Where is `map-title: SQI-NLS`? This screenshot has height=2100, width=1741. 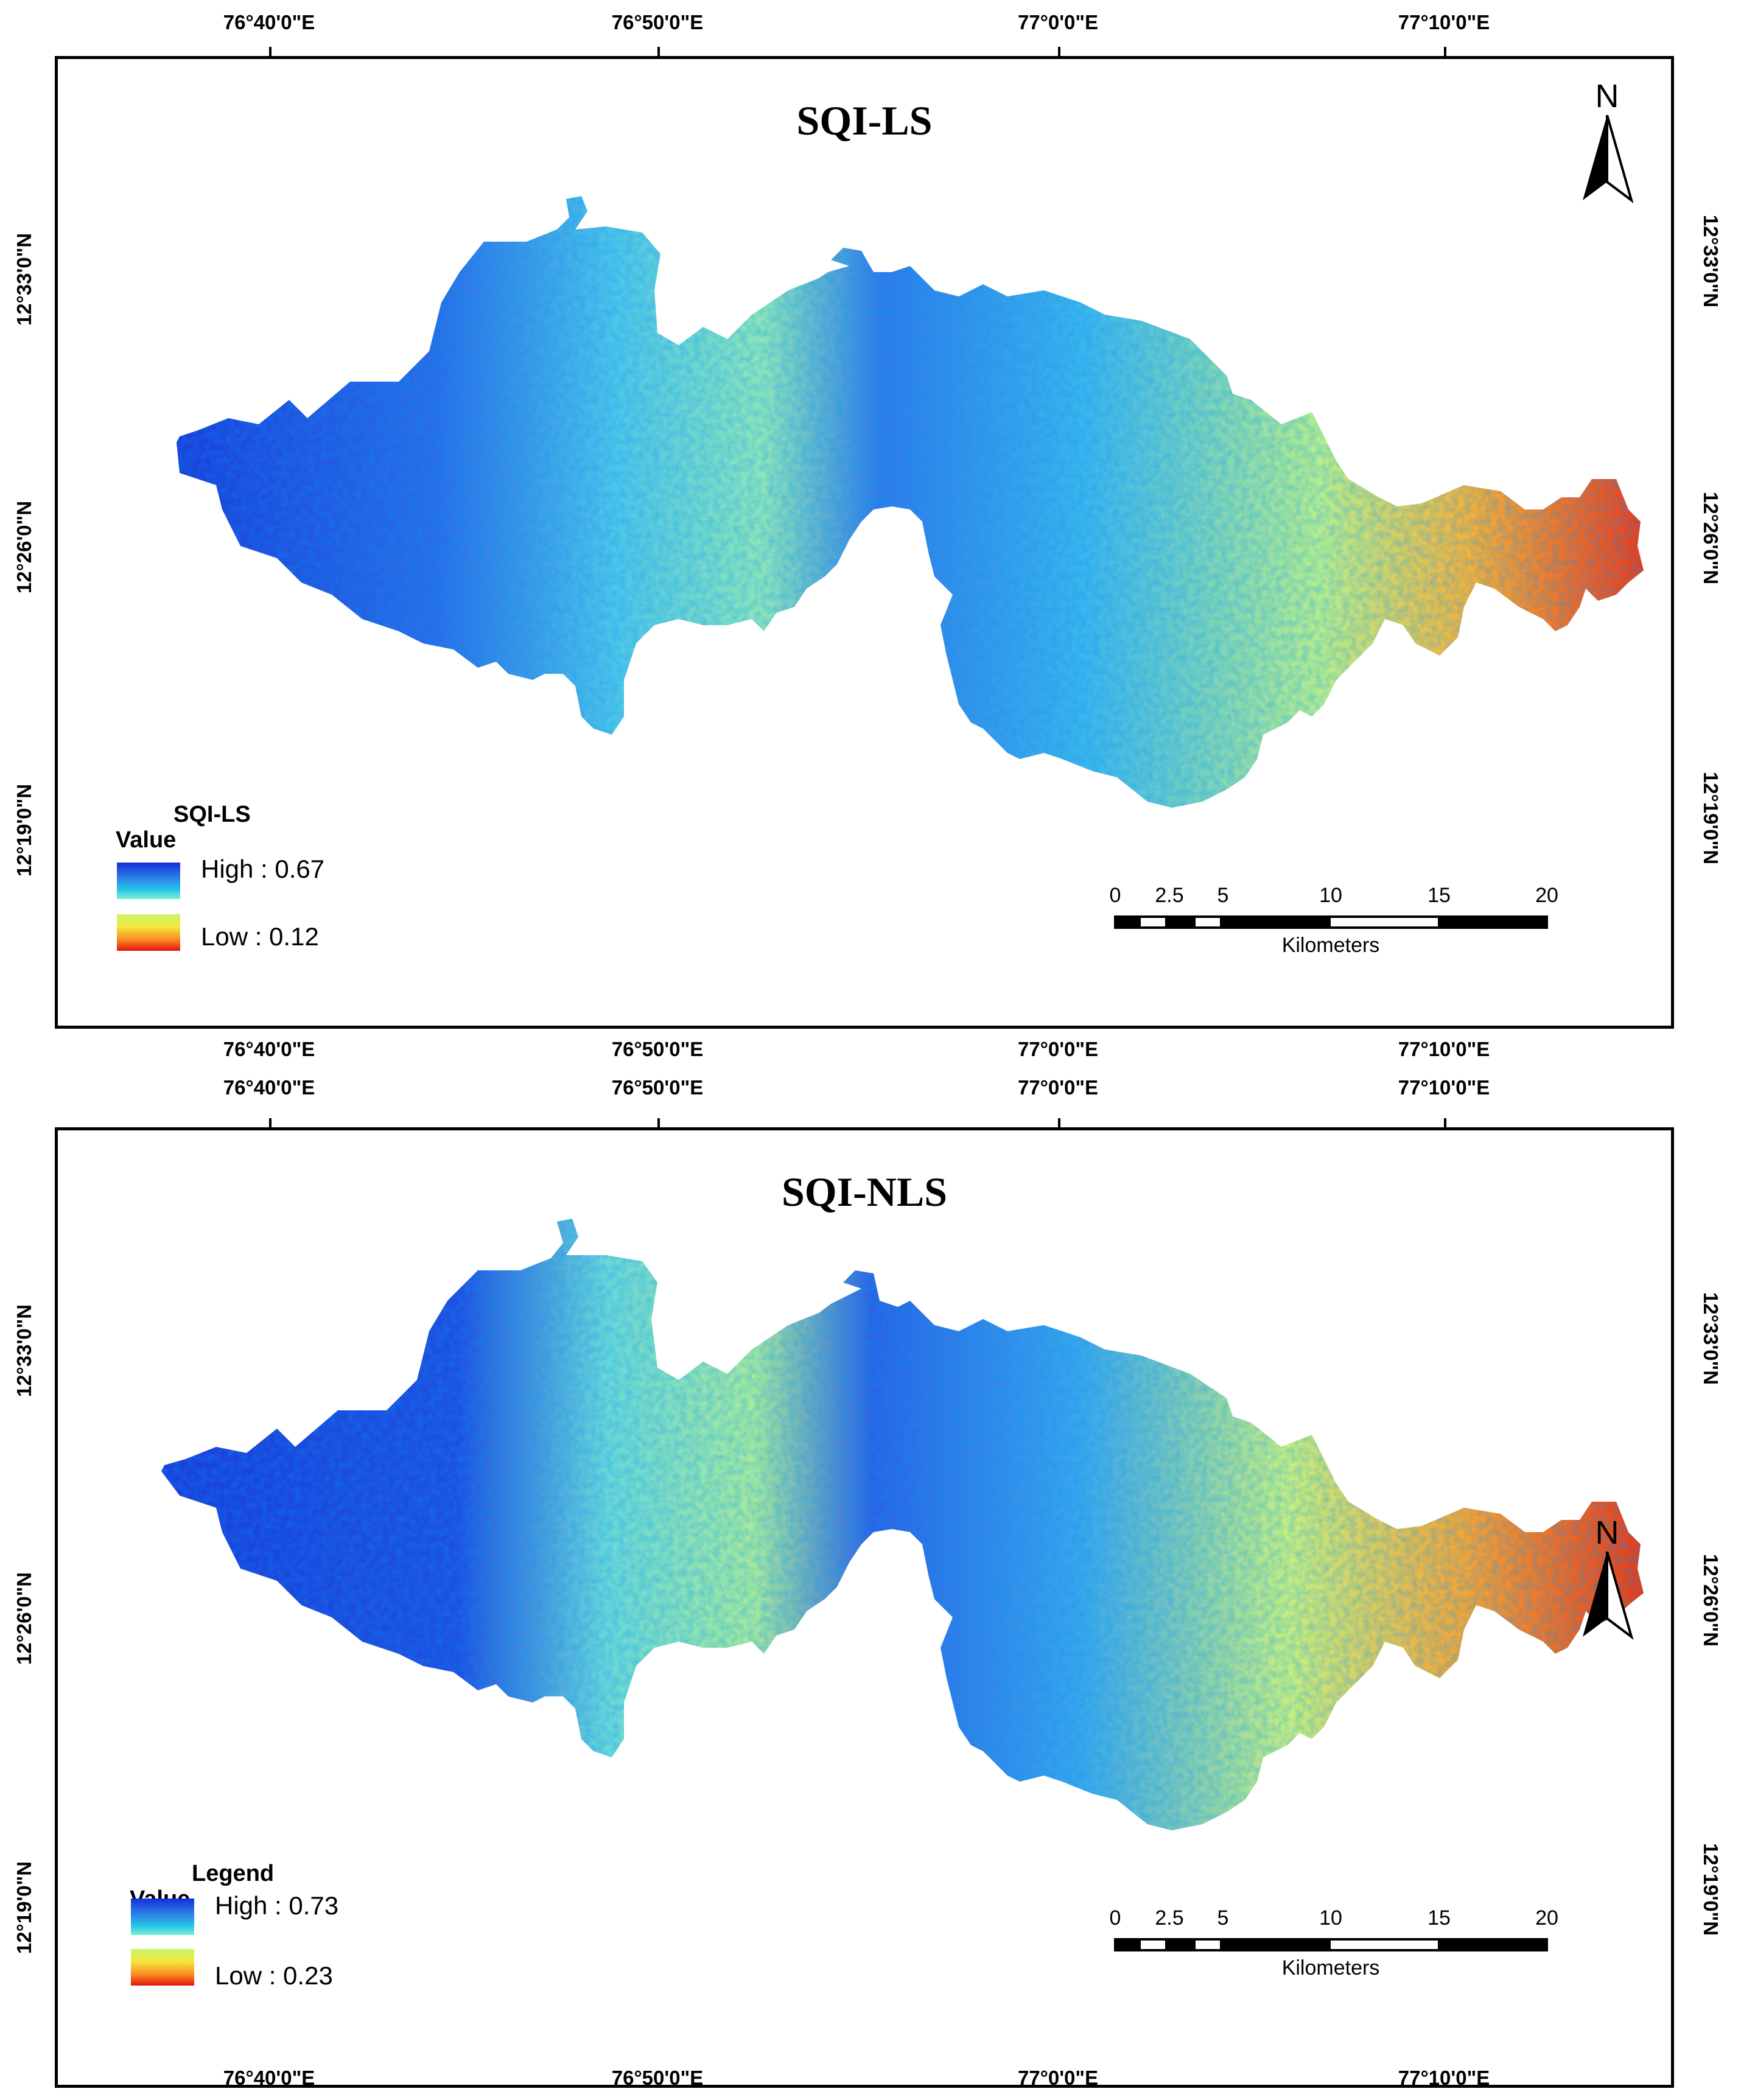
map-title: SQI-NLS is located at coordinates (864, 1192).